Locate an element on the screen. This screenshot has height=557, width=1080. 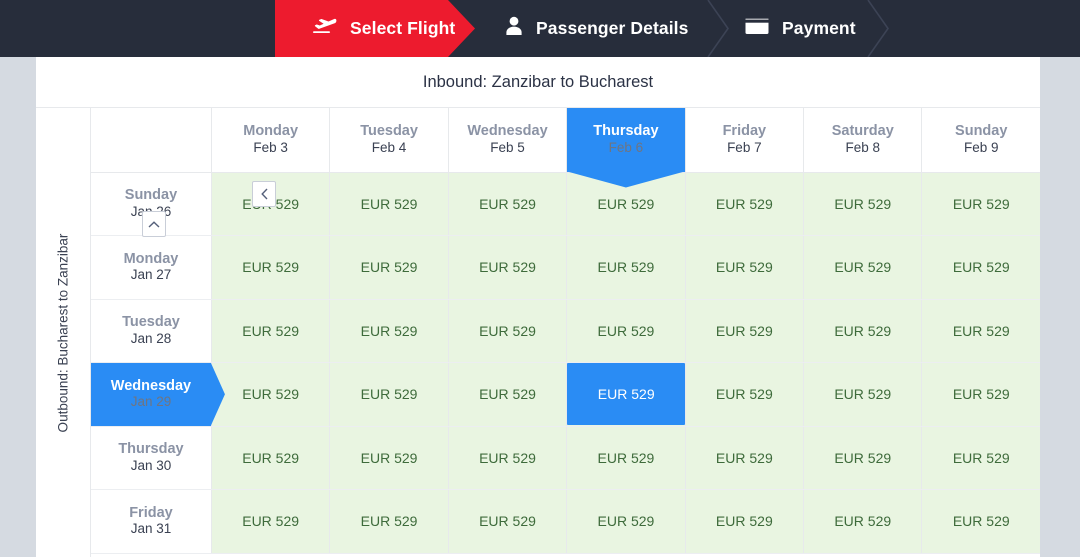
row-header-day-5: Friday is located at coordinates (151, 512).